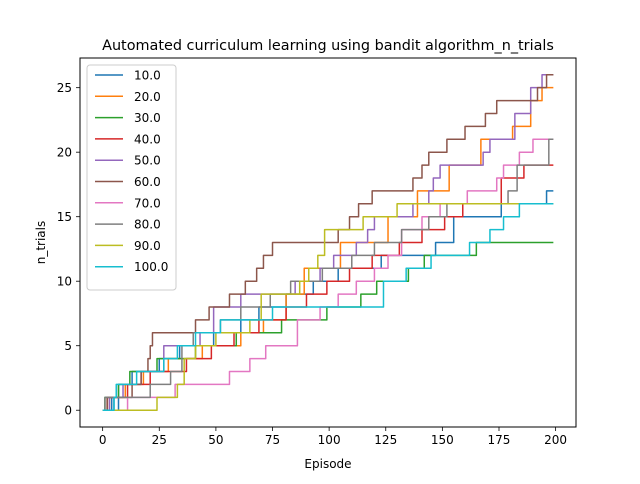 This screenshot has height=484, width=640. Describe the element at coordinates (272, 440) in the screenshot. I see `x-tick-label: 75` at that location.